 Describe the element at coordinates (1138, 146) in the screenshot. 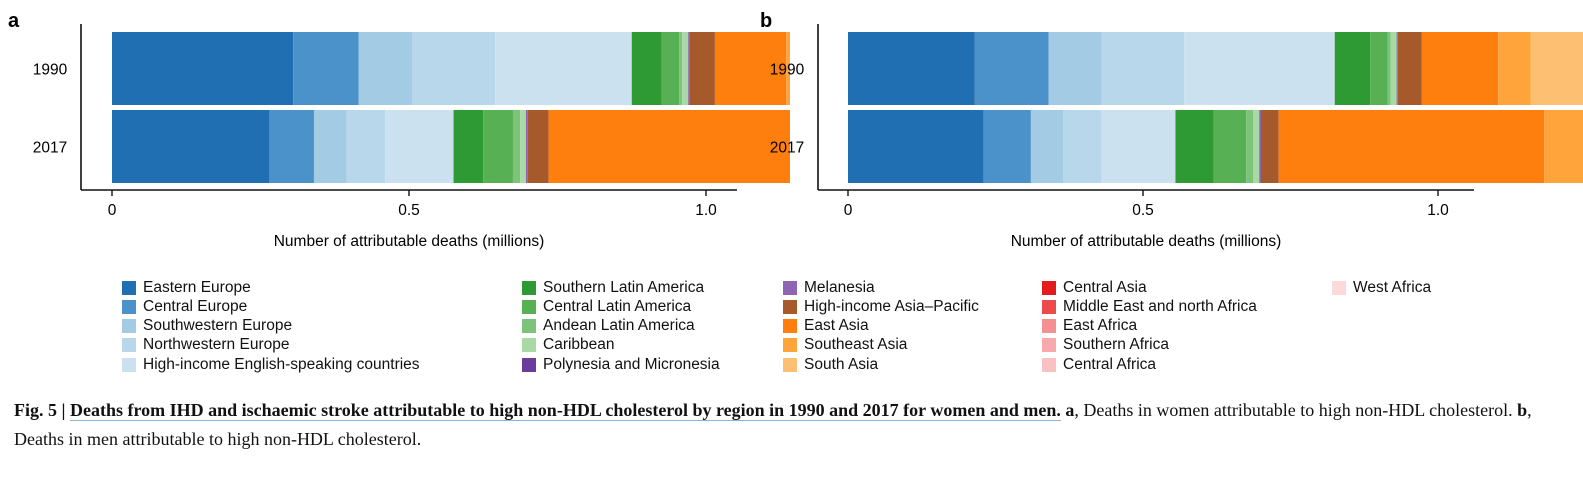

I see `bar-segment-b-2017-high-income-english-speaking-countries` at that location.